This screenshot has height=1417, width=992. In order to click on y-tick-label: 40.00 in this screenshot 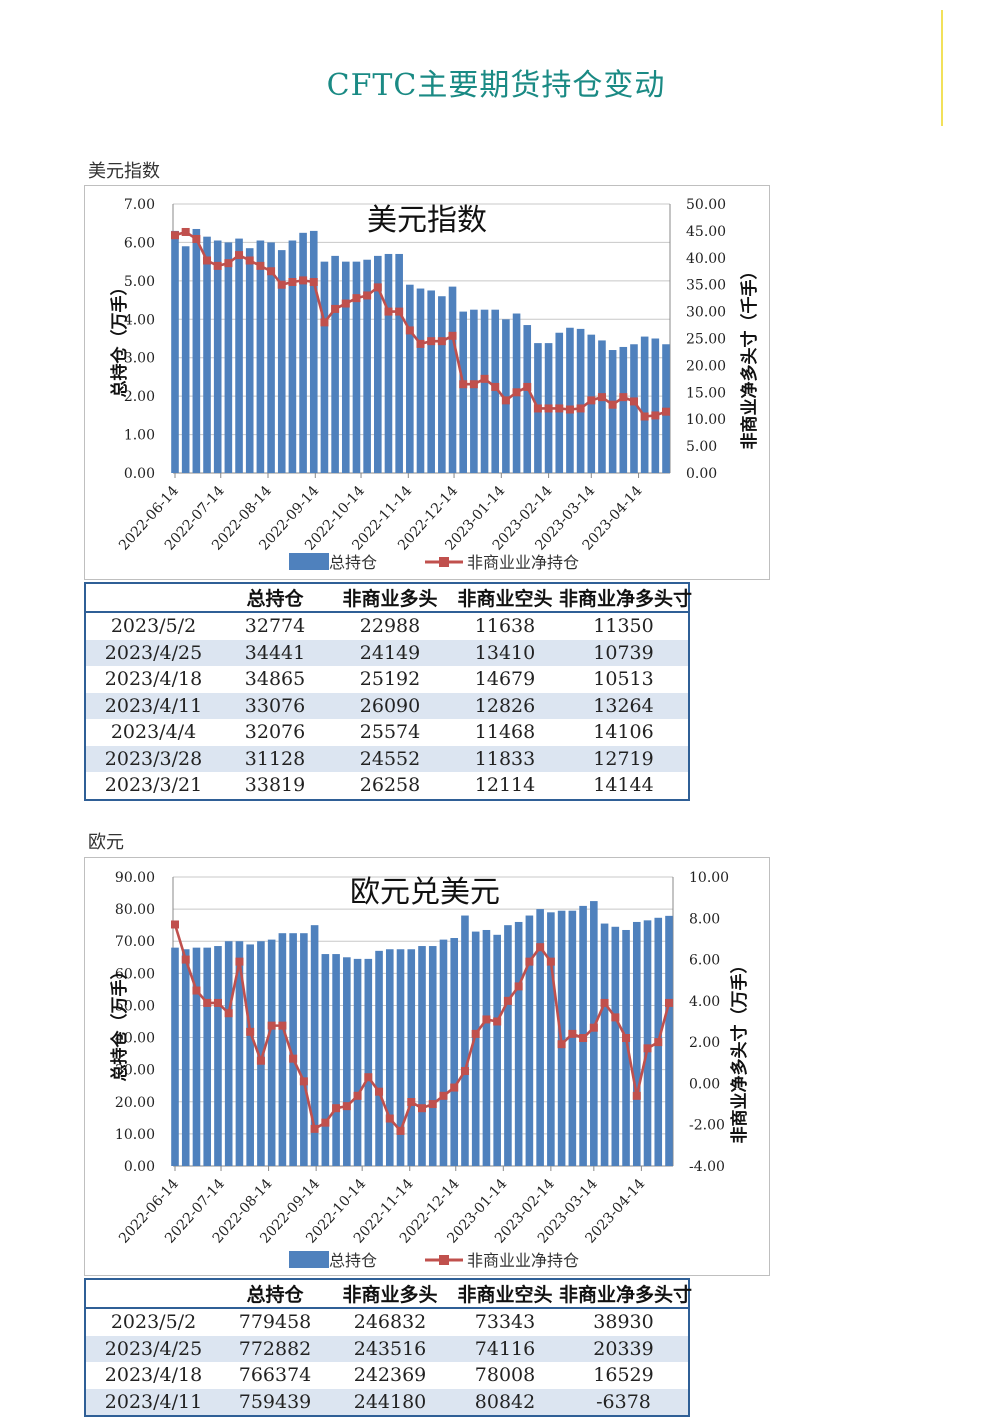, I will do `click(135, 1039)`.